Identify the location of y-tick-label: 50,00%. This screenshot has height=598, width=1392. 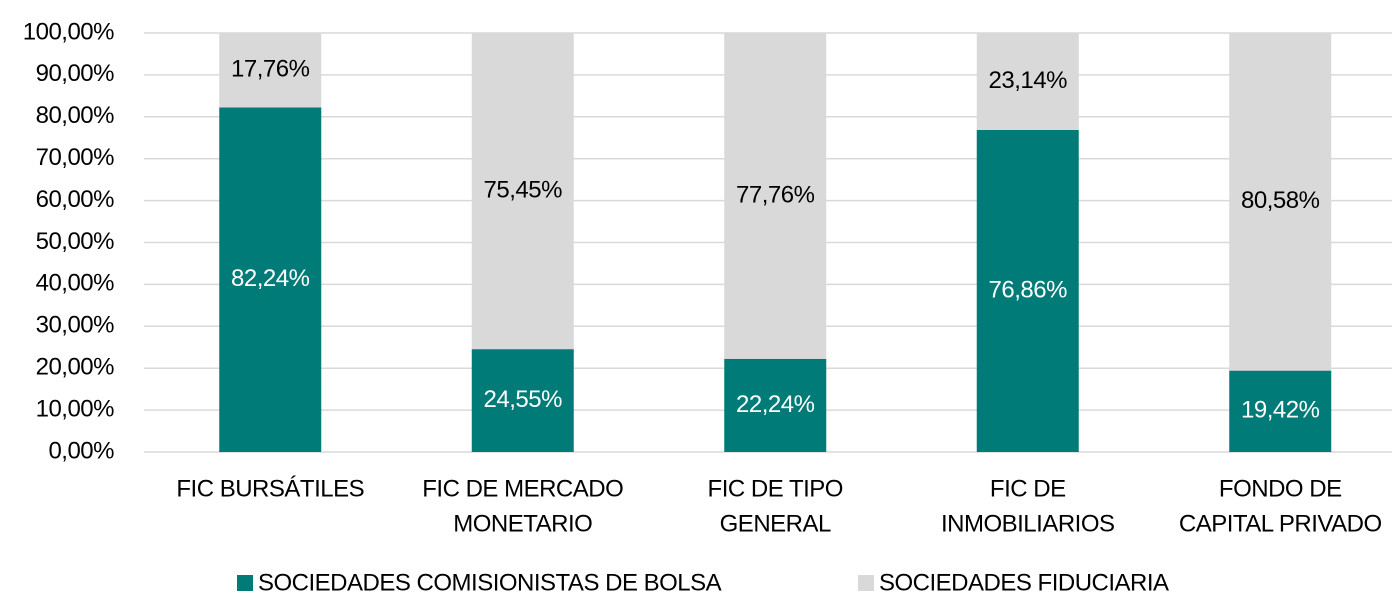
(75, 241).